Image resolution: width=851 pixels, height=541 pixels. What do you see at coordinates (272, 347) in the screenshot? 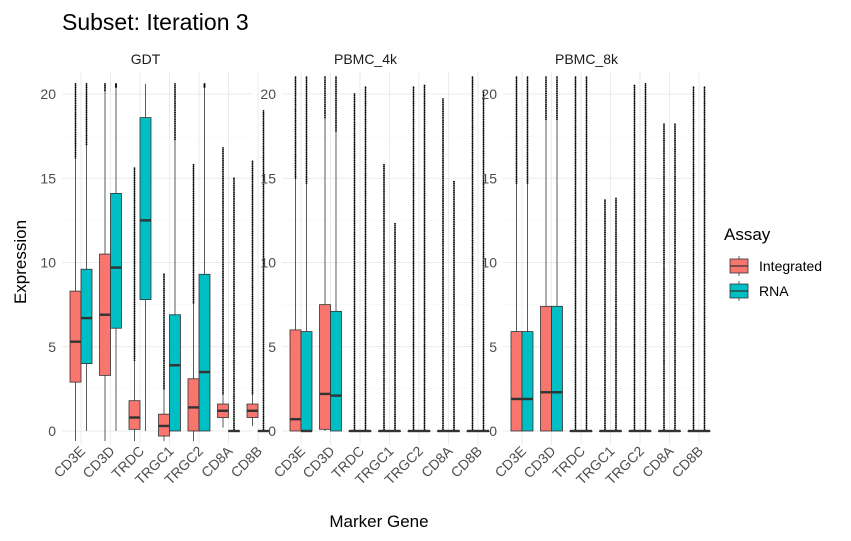
I see `y-tick-label: 5` at bounding box center [272, 347].